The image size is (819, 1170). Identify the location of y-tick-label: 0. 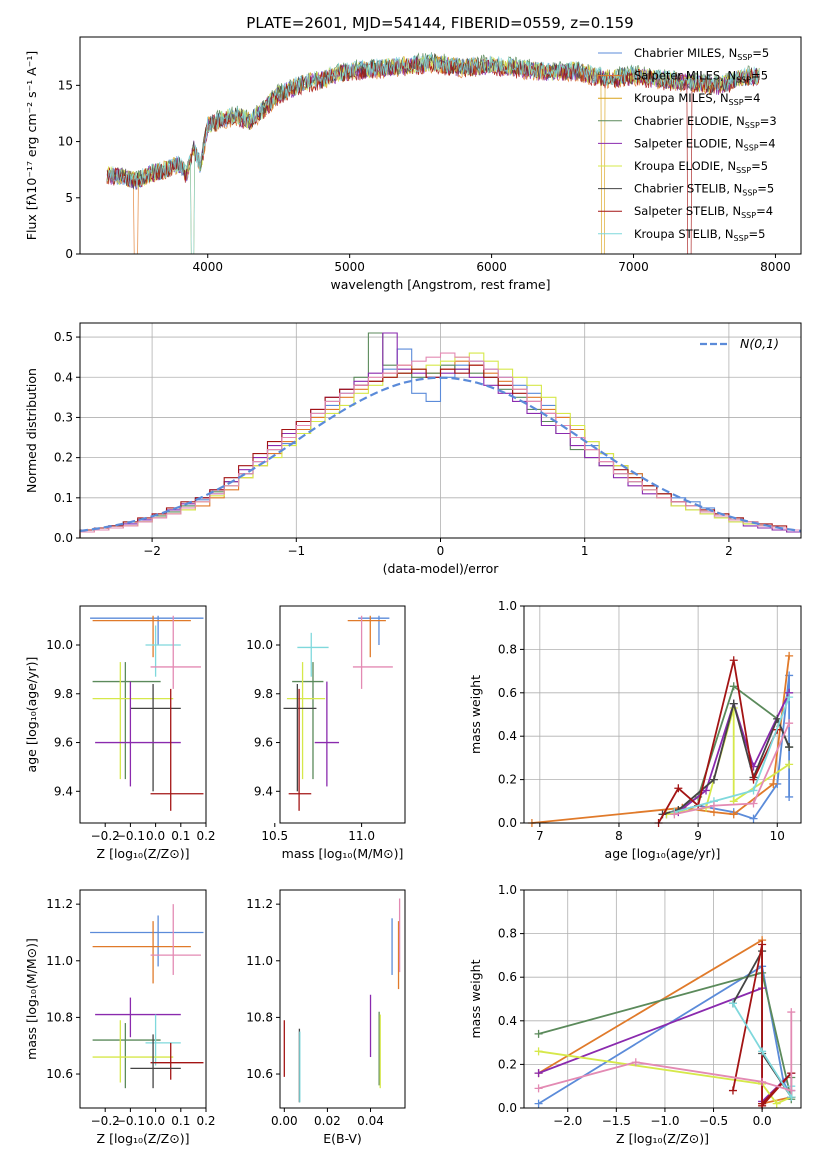
(69, 254).